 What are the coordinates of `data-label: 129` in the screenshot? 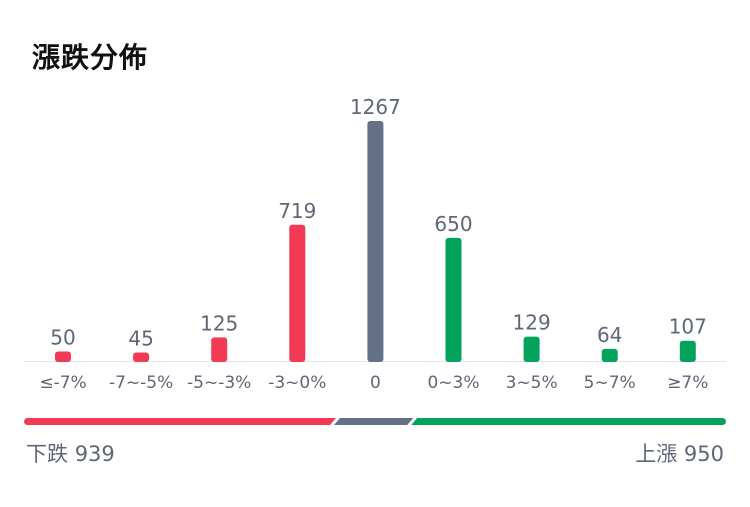 It's located at (532, 323).